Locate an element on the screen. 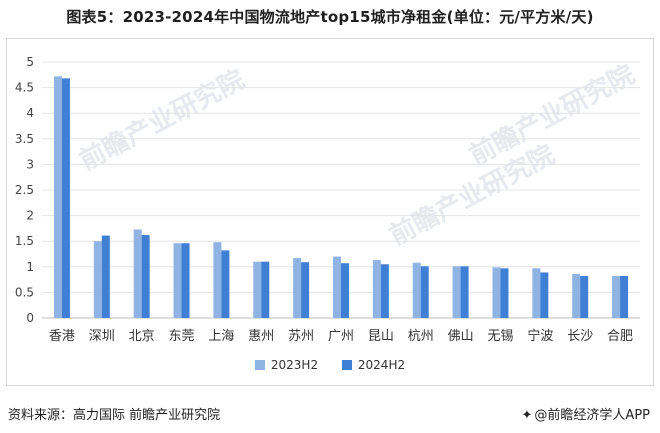  x-tick-label: 东莞 is located at coordinates (182, 336).